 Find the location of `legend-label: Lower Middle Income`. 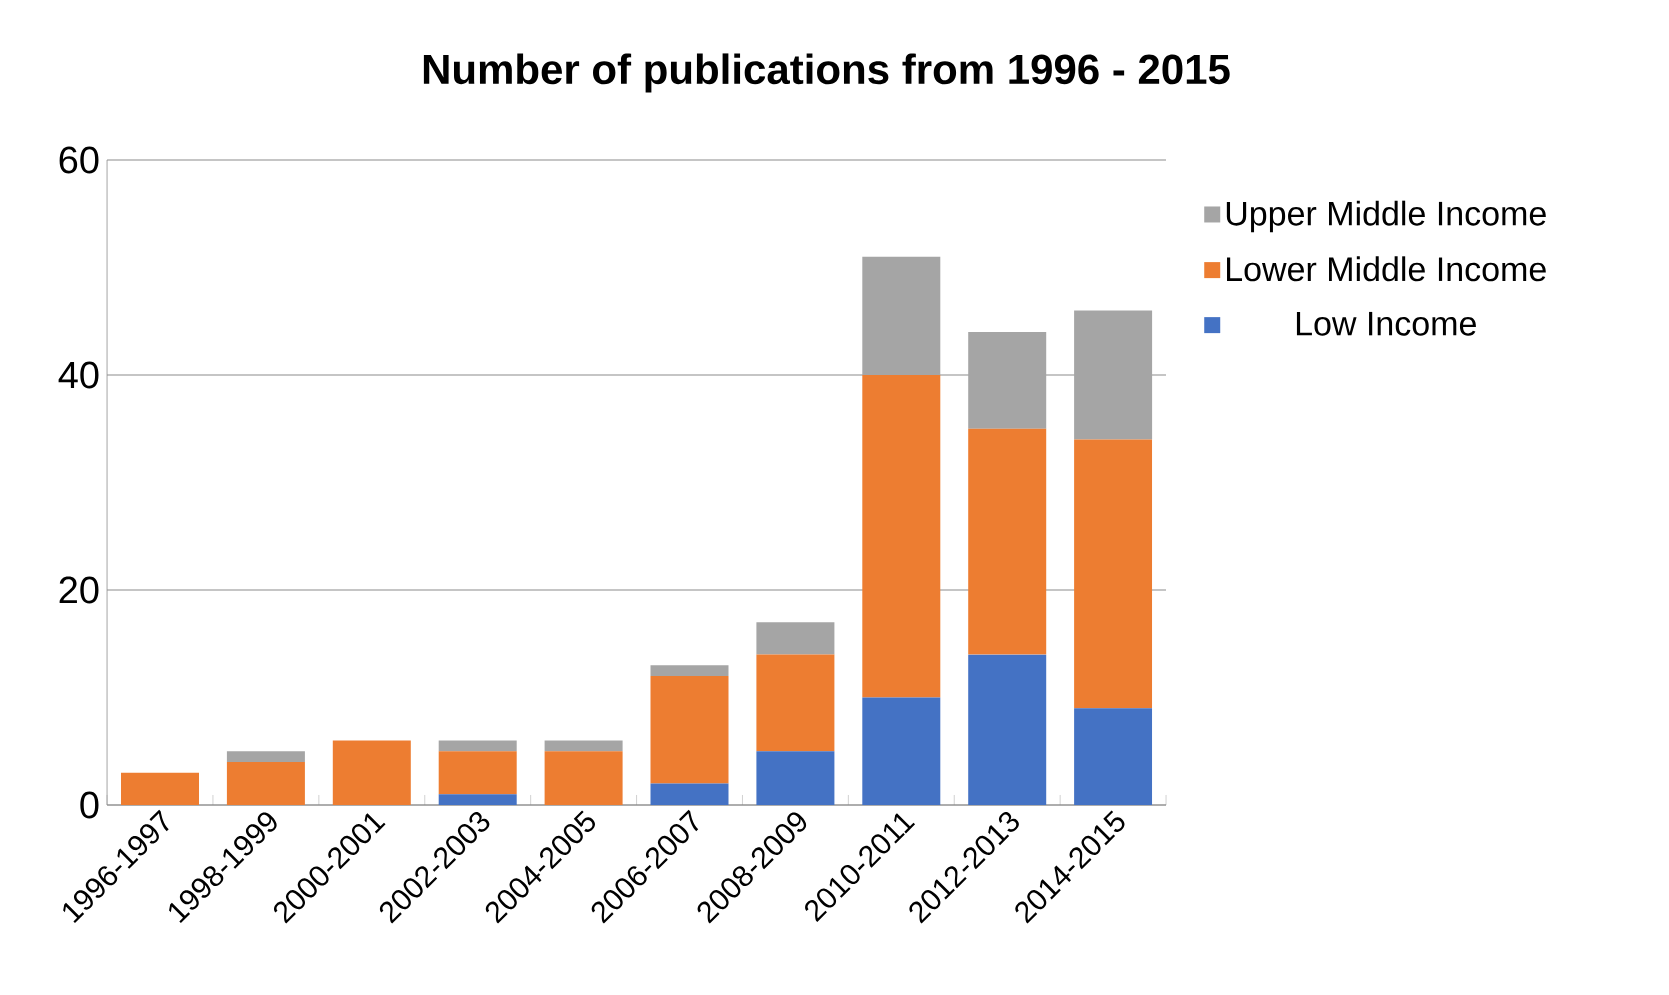

legend-label: Lower Middle Income is located at coordinates (1386, 269).